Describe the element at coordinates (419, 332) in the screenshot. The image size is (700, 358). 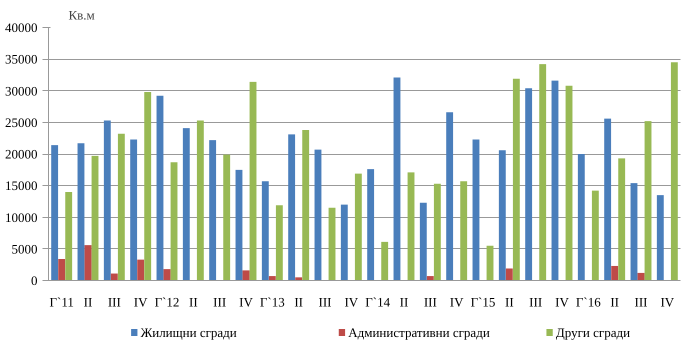
I see `legend-label: Административни сгради` at that location.